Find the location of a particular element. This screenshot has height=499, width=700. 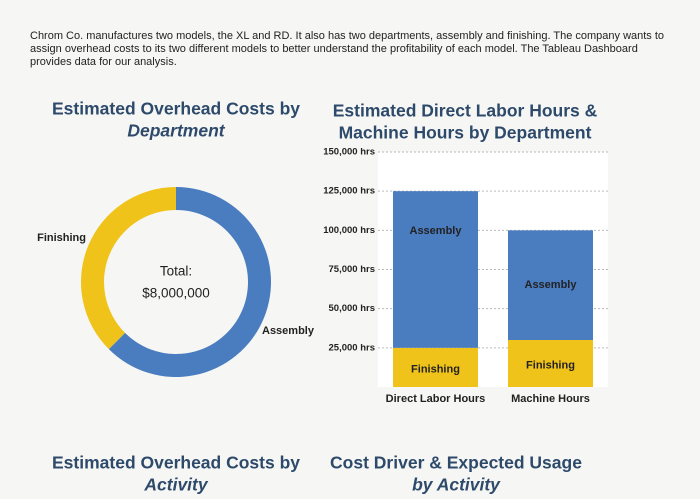

chart-title: Department is located at coordinates (176, 131).